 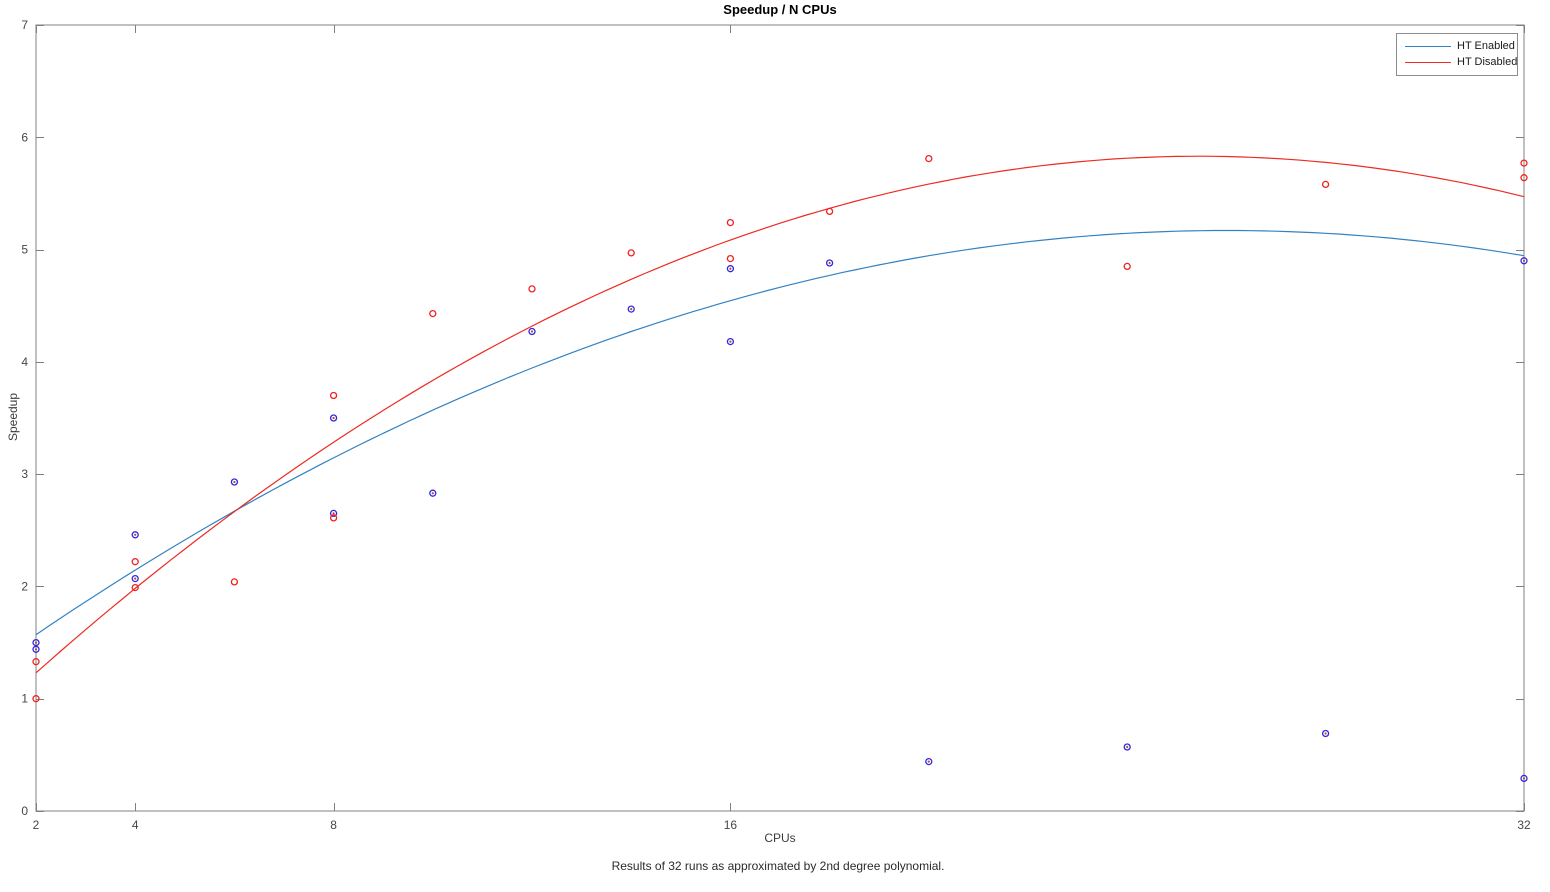 What do you see at coordinates (1428, 46) in the screenshot?
I see `ht-enabled-line-swatch` at bounding box center [1428, 46].